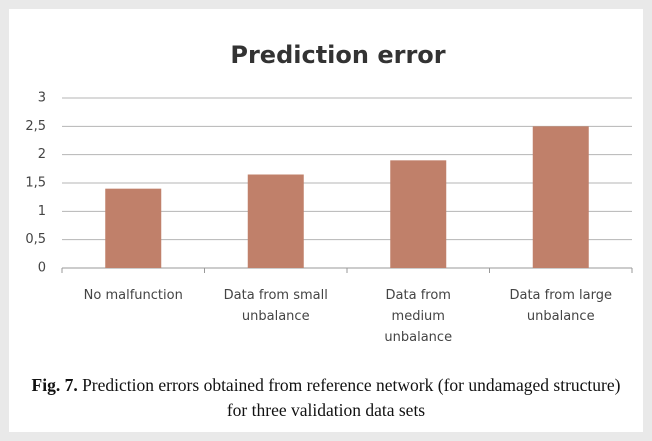 This screenshot has width=652, height=441. I want to click on y-tick-label: 0, so click(42, 268).